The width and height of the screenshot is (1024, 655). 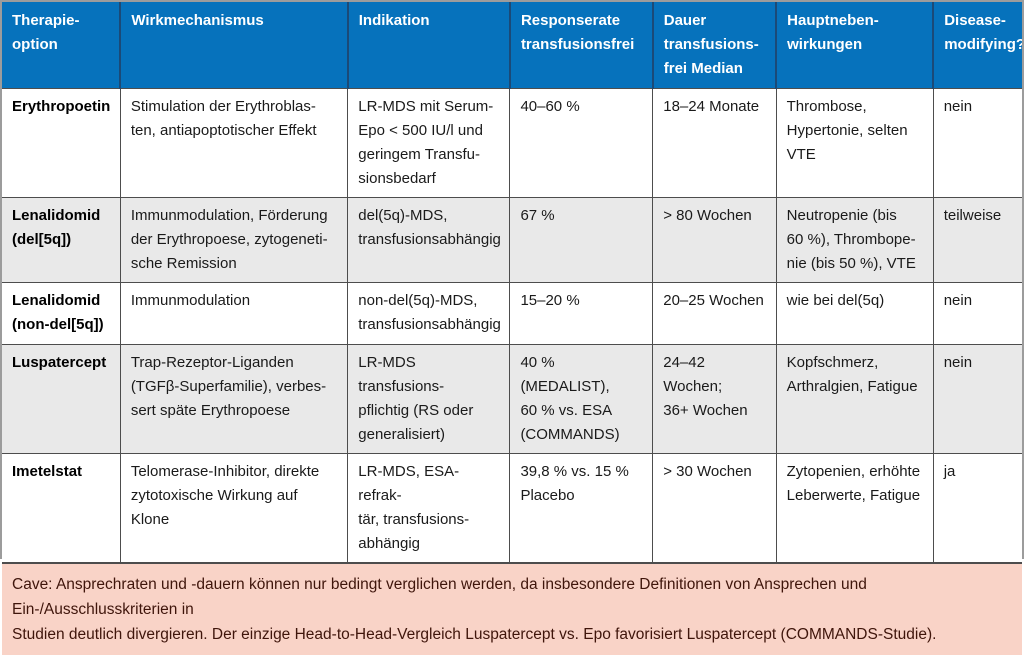 What do you see at coordinates (581, 508) in the screenshot?
I see `cell-responserate: 39,8 % vs. 15 % Placebo` at bounding box center [581, 508].